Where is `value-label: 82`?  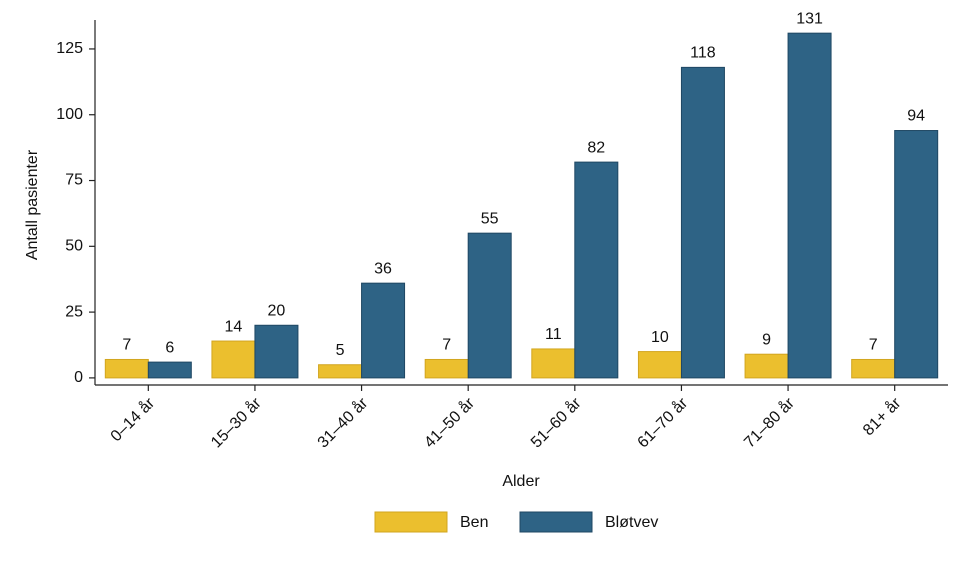
value-label: 82 is located at coordinates (596, 147).